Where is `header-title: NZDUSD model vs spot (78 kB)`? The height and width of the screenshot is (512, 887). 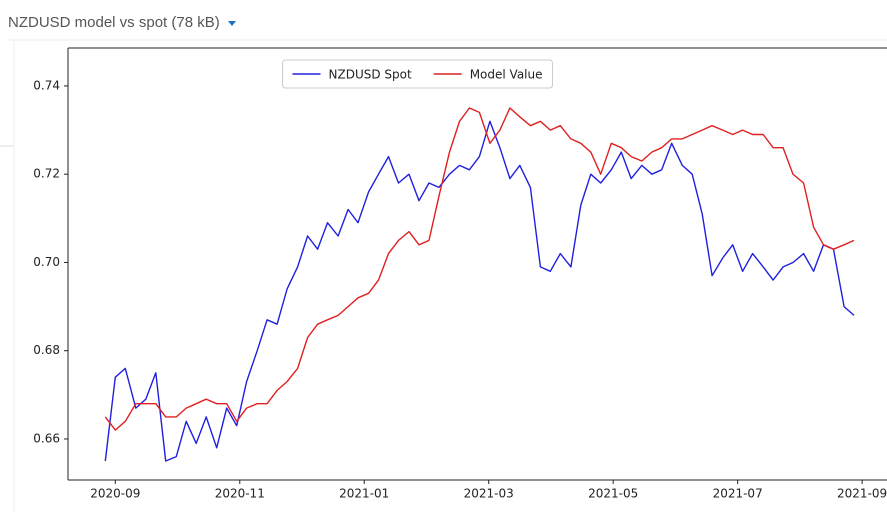 header-title: NZDUSD model vs spot (78 kB) is located at coordinates (114, 22).